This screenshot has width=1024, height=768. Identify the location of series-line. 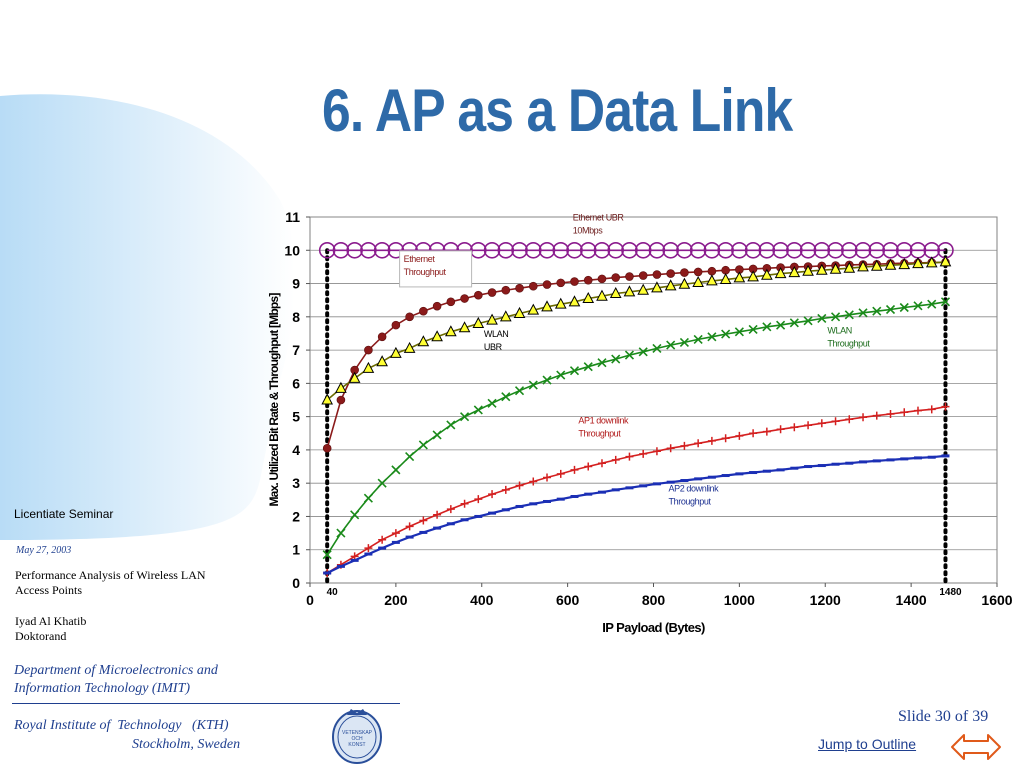
(636, 489).